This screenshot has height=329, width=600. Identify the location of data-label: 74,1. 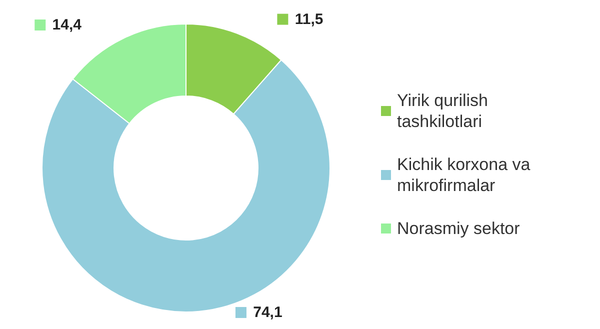
(267, 312).